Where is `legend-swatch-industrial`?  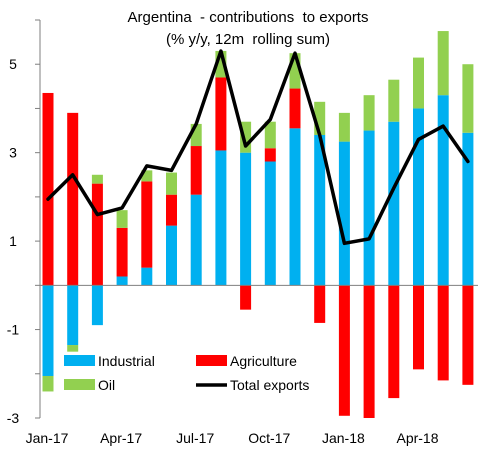 legend-swatch-industrial is located at coordinates (79, 360).